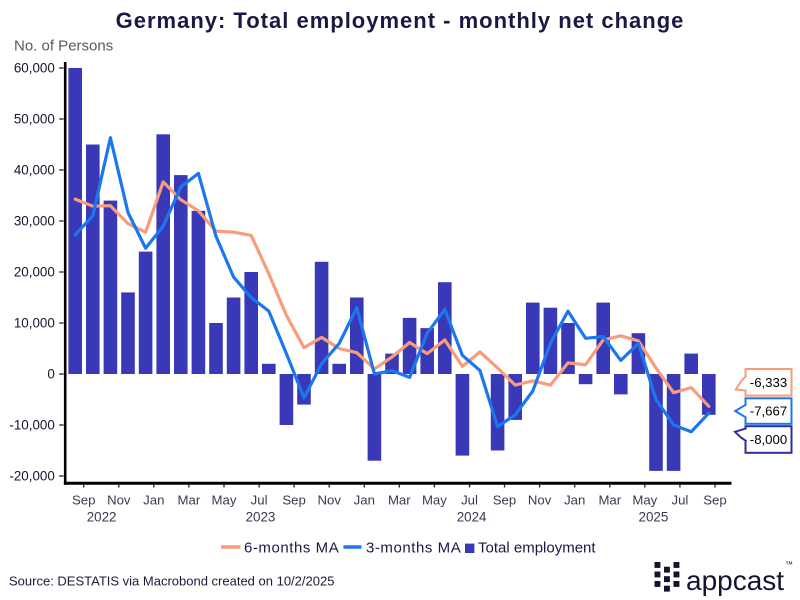  Describe the element at coordinates (34, 68) in the screenshot. I see `svg-text: 60,000` at that location.